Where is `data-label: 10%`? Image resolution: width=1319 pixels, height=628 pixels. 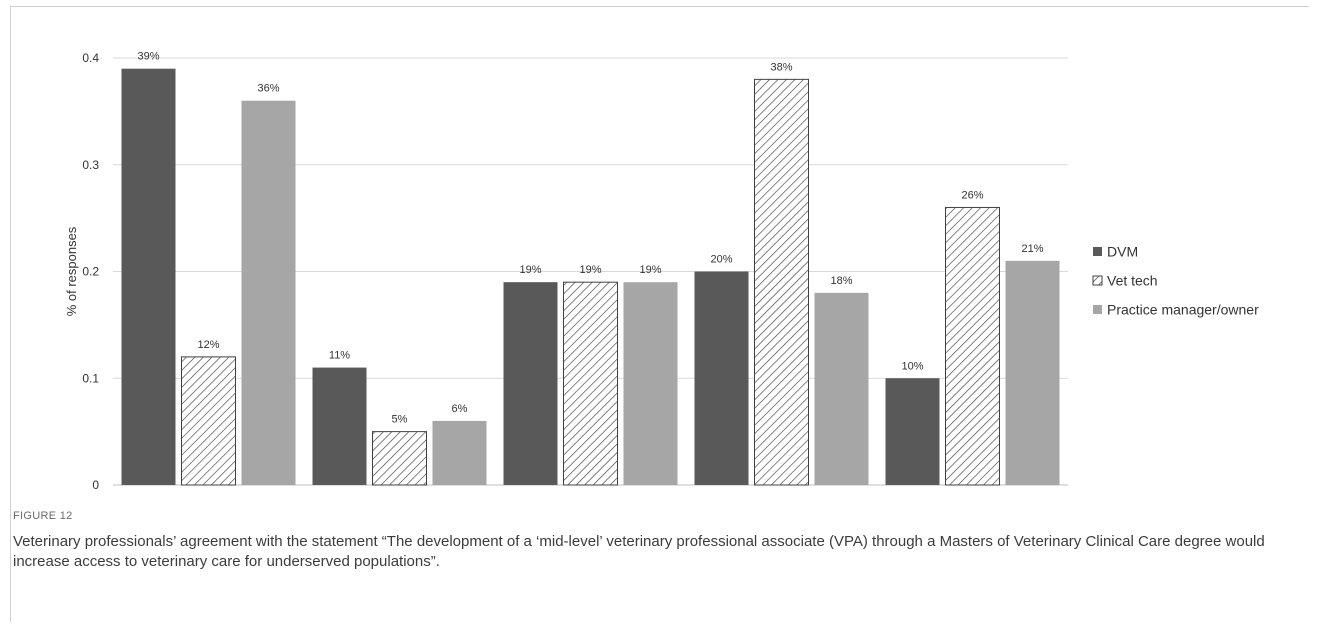
data-label: 10% is located at coordinates (912, 366).